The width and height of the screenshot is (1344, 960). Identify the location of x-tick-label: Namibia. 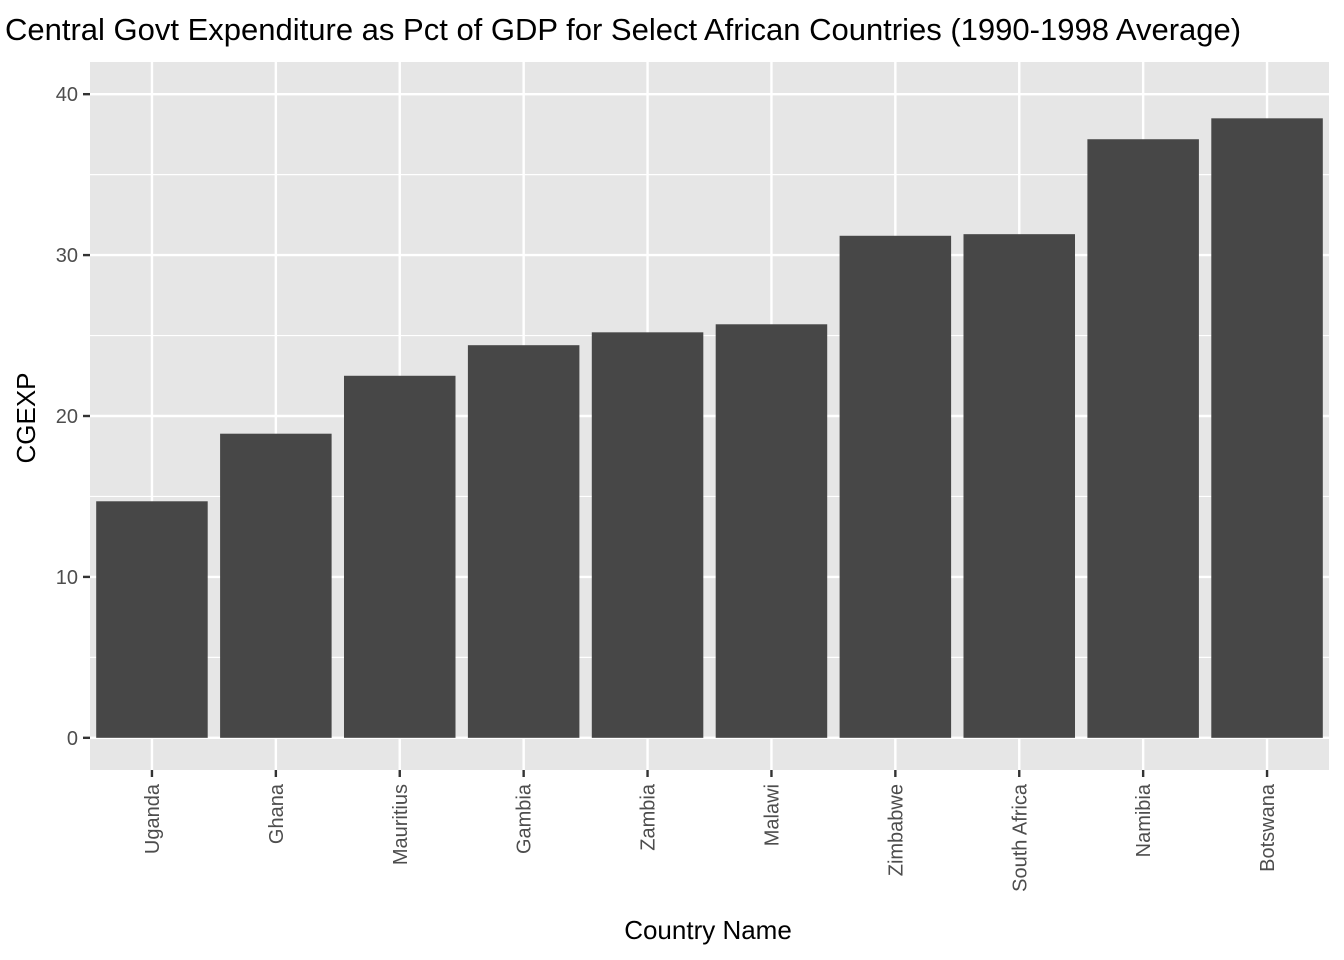
(1144, 820).